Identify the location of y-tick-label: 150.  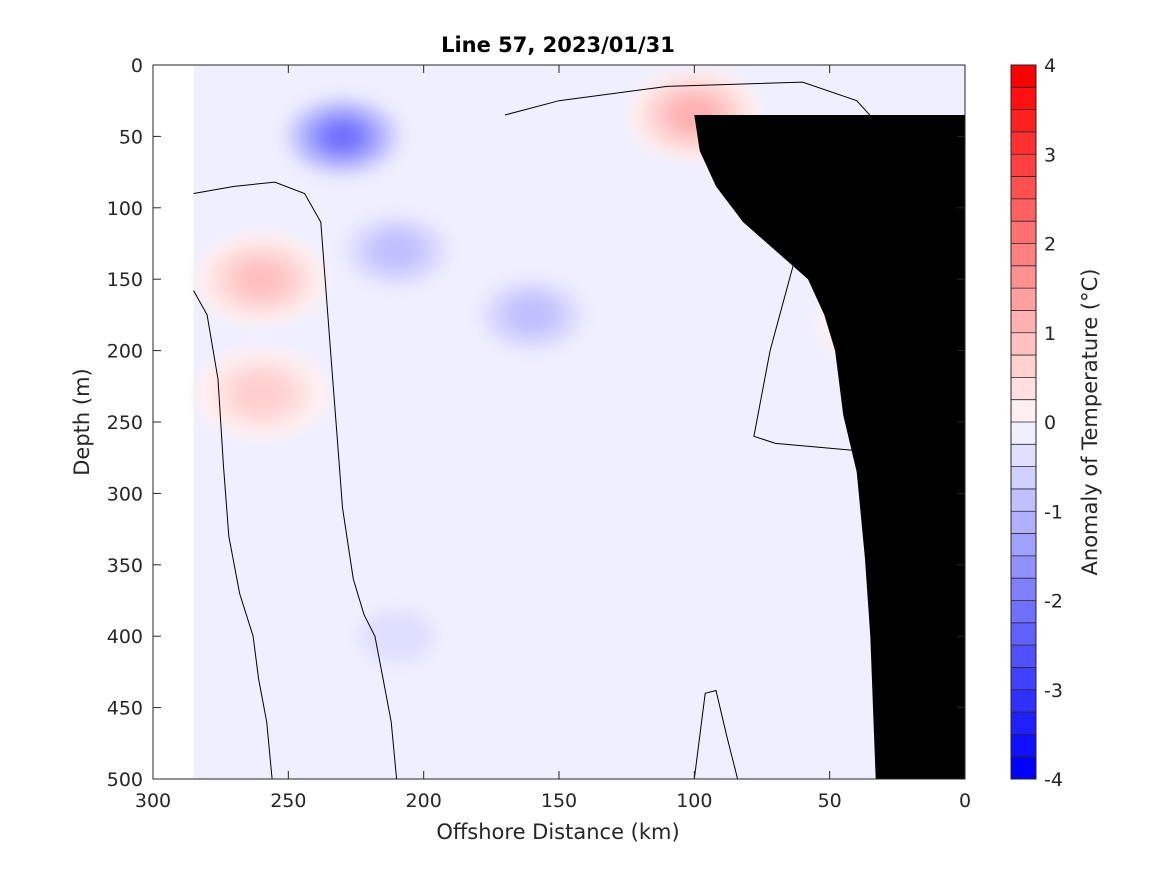
(125, 280).